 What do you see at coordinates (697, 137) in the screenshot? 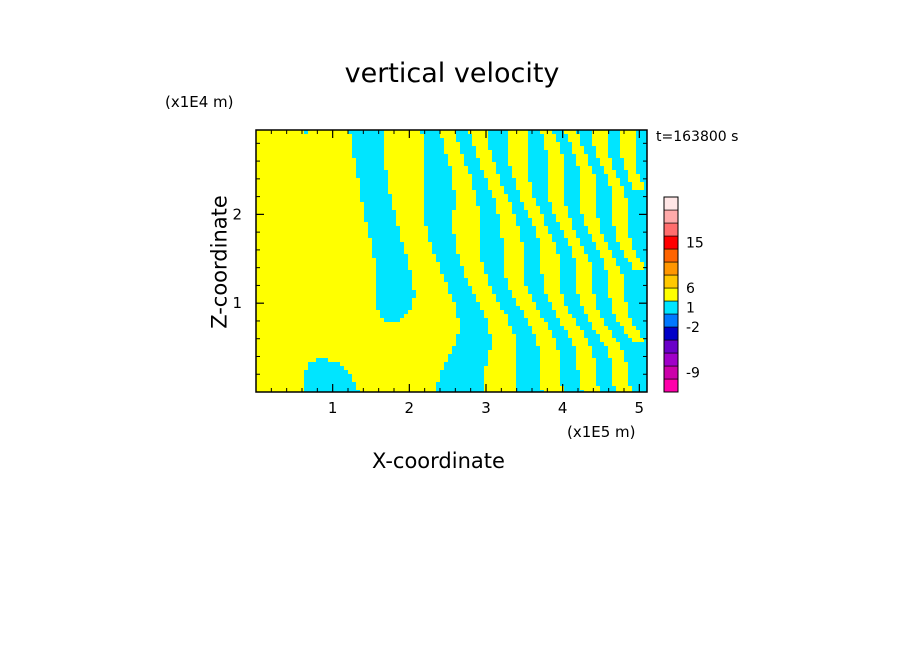
I see `time-label: t=163800 s` at bounding box center [697, 137].